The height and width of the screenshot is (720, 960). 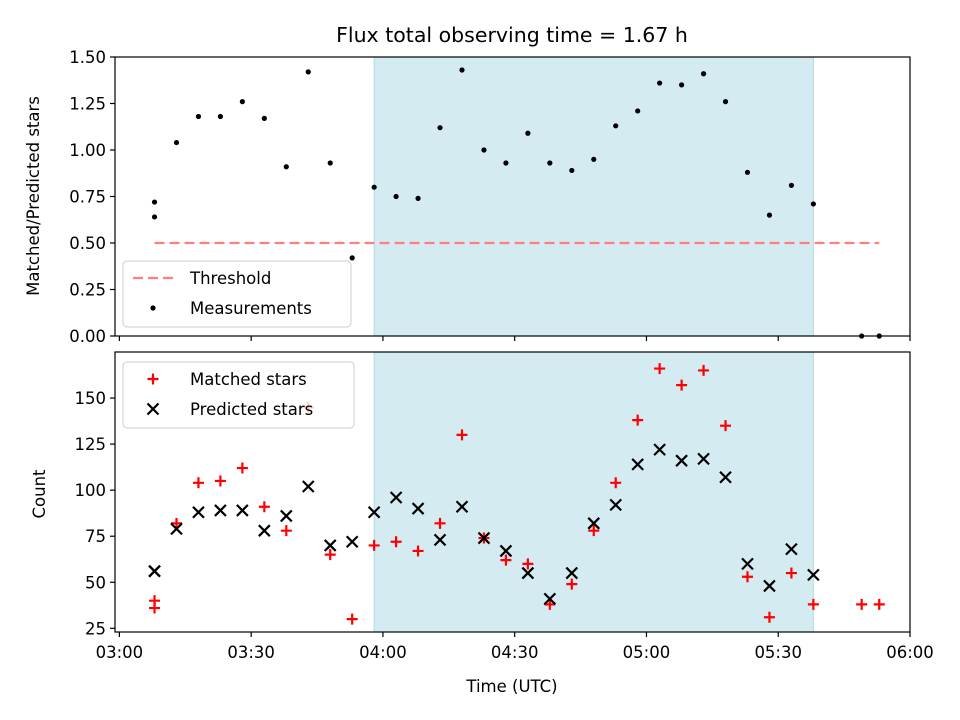 What do you see at coordinates (33, 196) in the screenshot?
I see `top-y-axis-label: Matched/Predicted stars` at bounding box center [33, 196].